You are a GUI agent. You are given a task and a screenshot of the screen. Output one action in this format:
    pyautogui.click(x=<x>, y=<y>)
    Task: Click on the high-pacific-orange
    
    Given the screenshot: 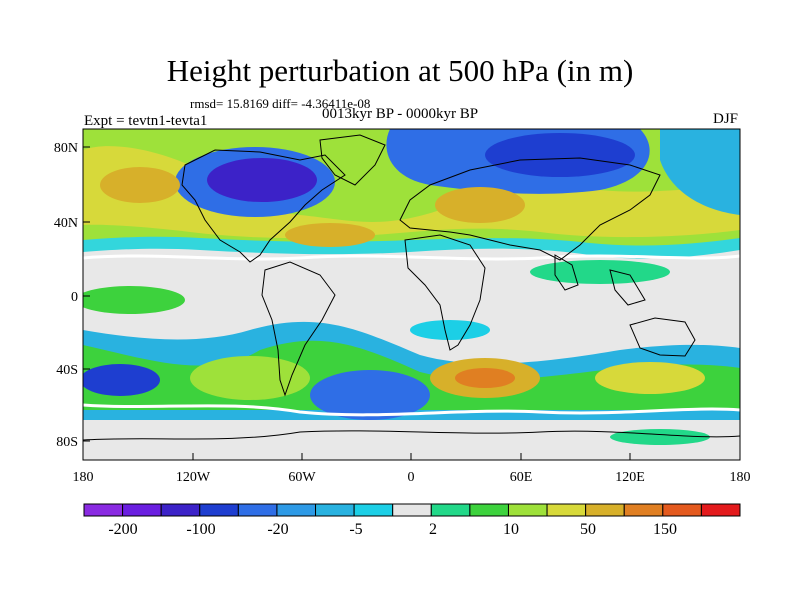 What is the action you would take?
    pyautogui.click(x=140, y=185)
    